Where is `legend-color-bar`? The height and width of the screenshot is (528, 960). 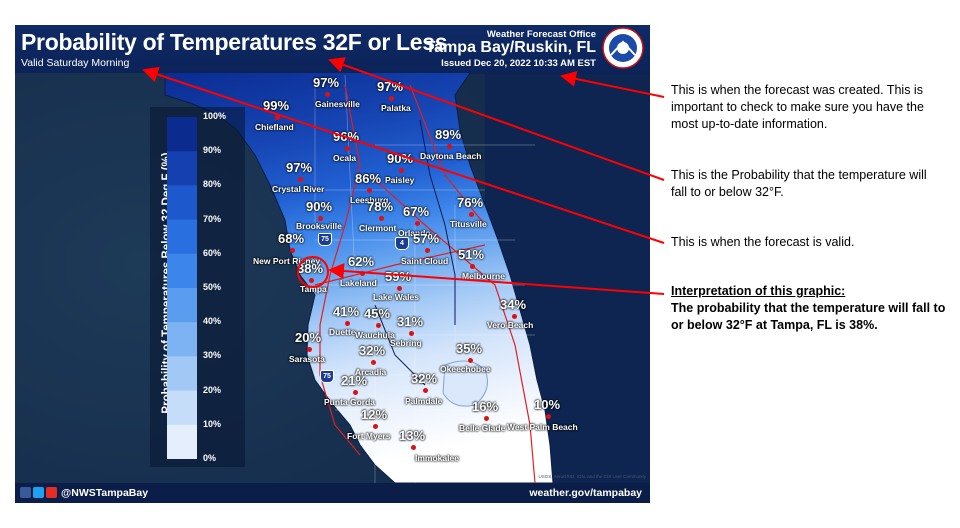 legend-color-bar is located at coordinates (182, 288).